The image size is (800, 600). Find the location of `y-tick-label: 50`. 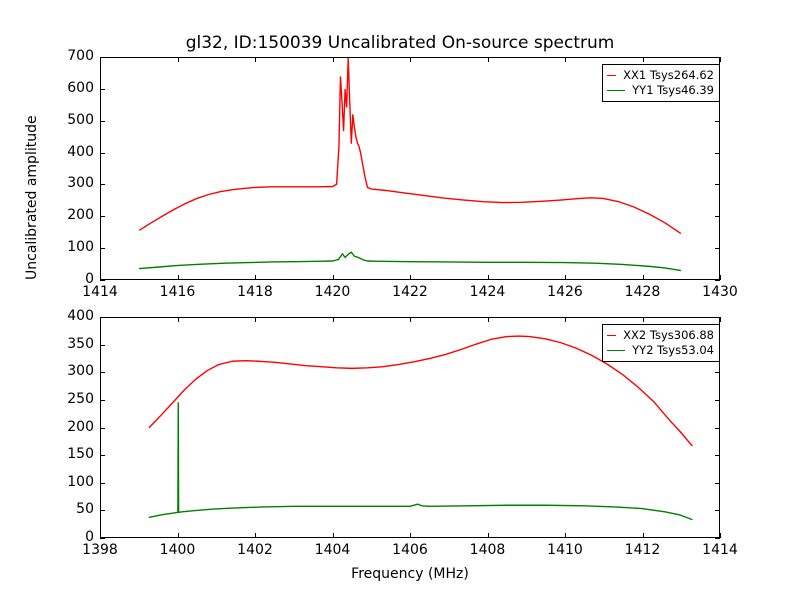

y-tick-label: 50 is located at coordinates (85, 509).